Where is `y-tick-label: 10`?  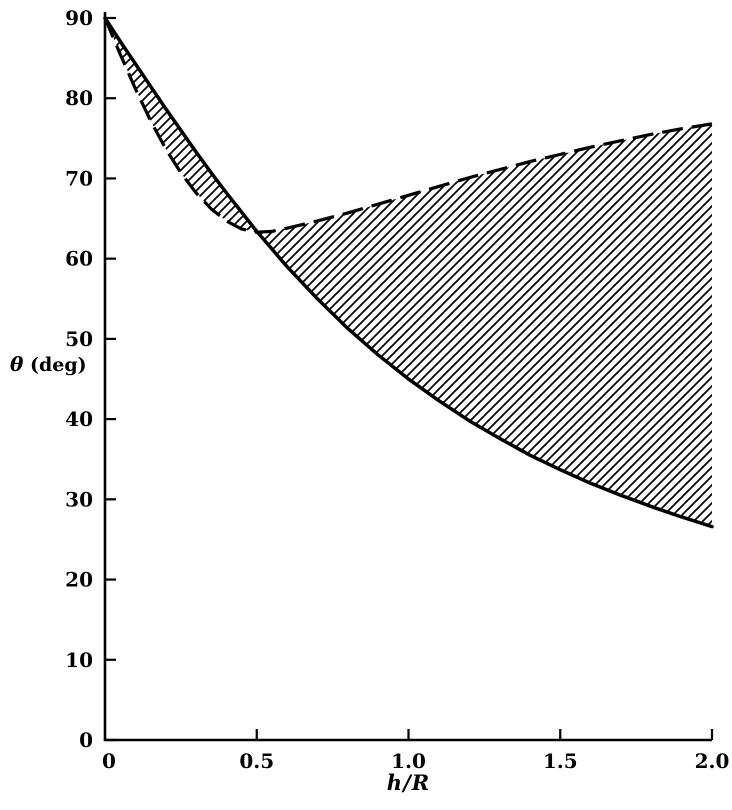 y-tick-label: 10 is located at coordinates (79, 660).